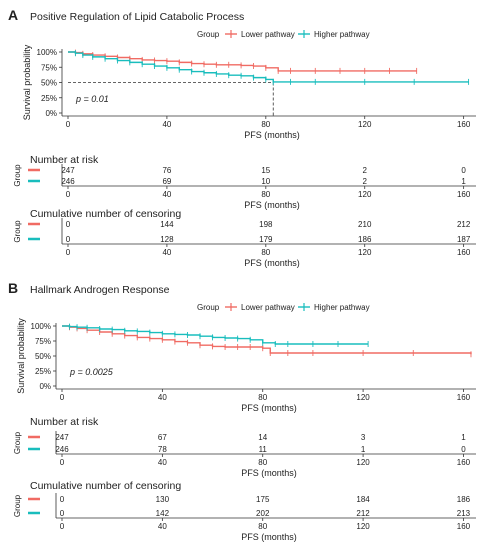 The height and width of the screenshot is (550, 497). I want to click on risk-table-x-tick-label: 80, so click(265, 194).